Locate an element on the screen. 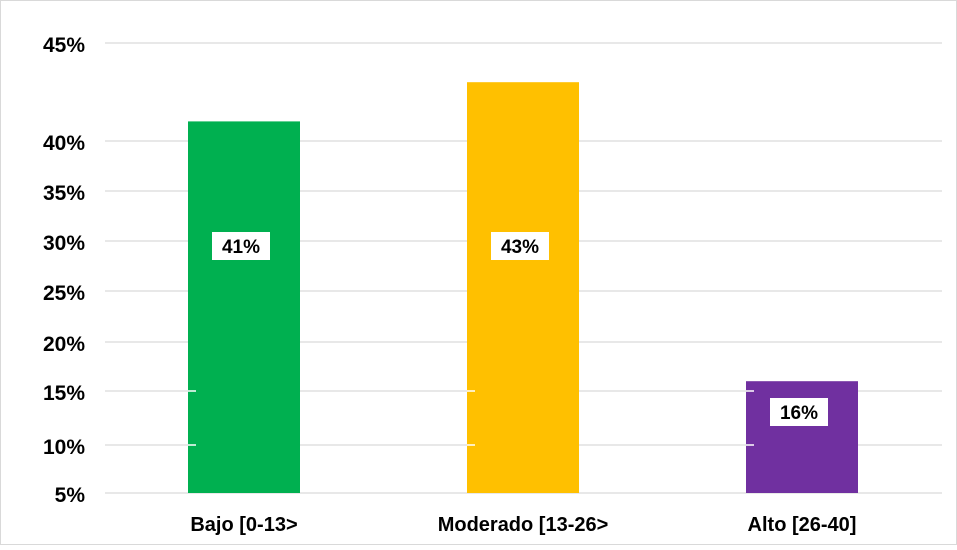 Image resolution: width=957 pixels, height=550 pixels. y-tick-label: 25% is located at coordinates (64, 293).